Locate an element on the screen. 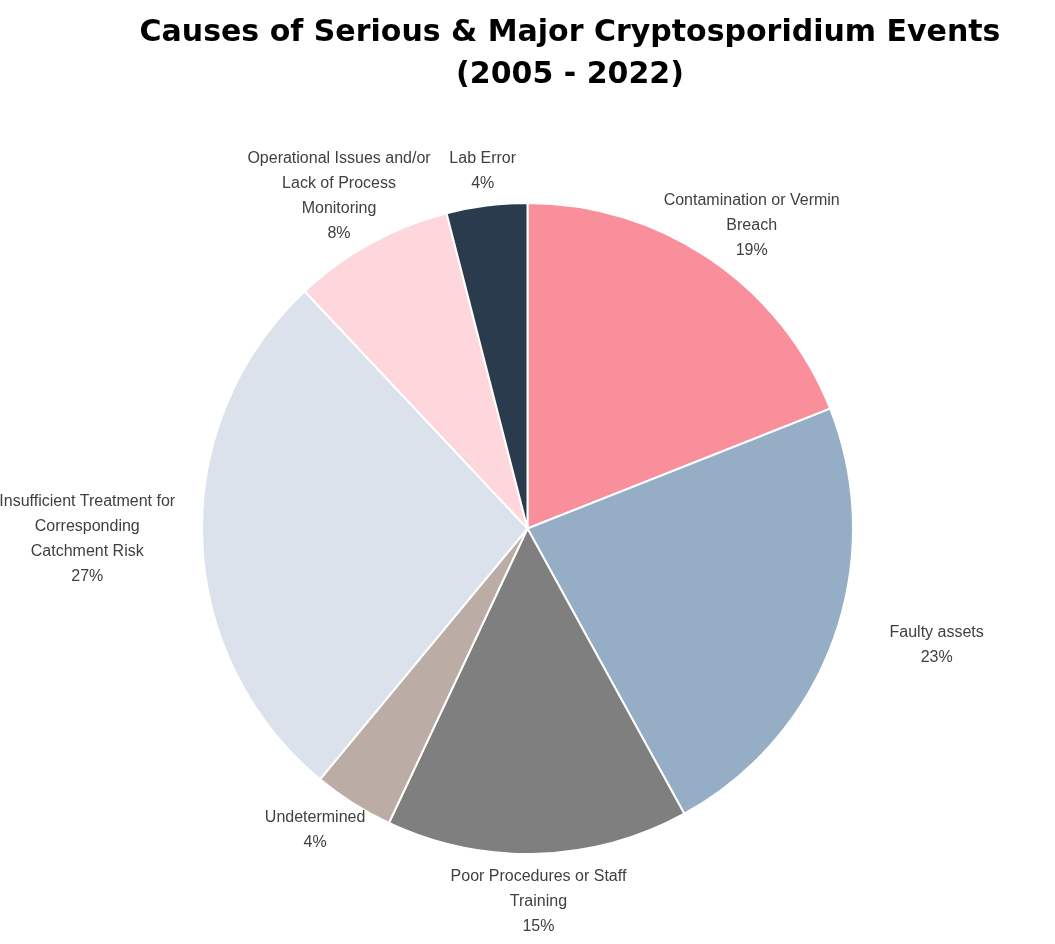 This screenshot has height=944, width=1055. slice-label: Poor Procedures or Staff Training is located at coordinates (538, 887).